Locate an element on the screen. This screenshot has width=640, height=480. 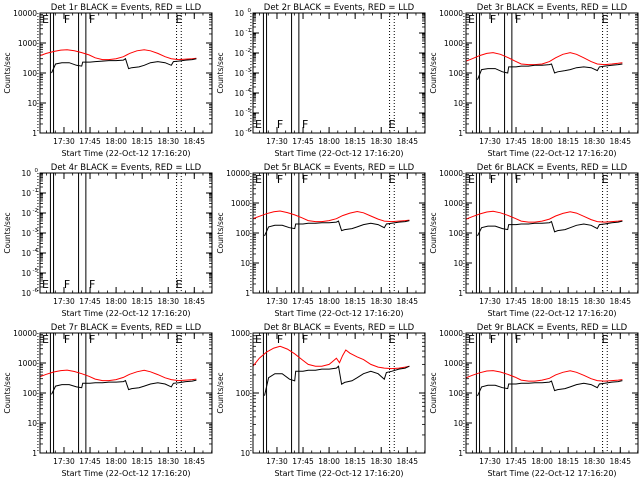
chart-title: Det 1r BLACK = Events, RED = LLD is located at coordinates (126, 8).